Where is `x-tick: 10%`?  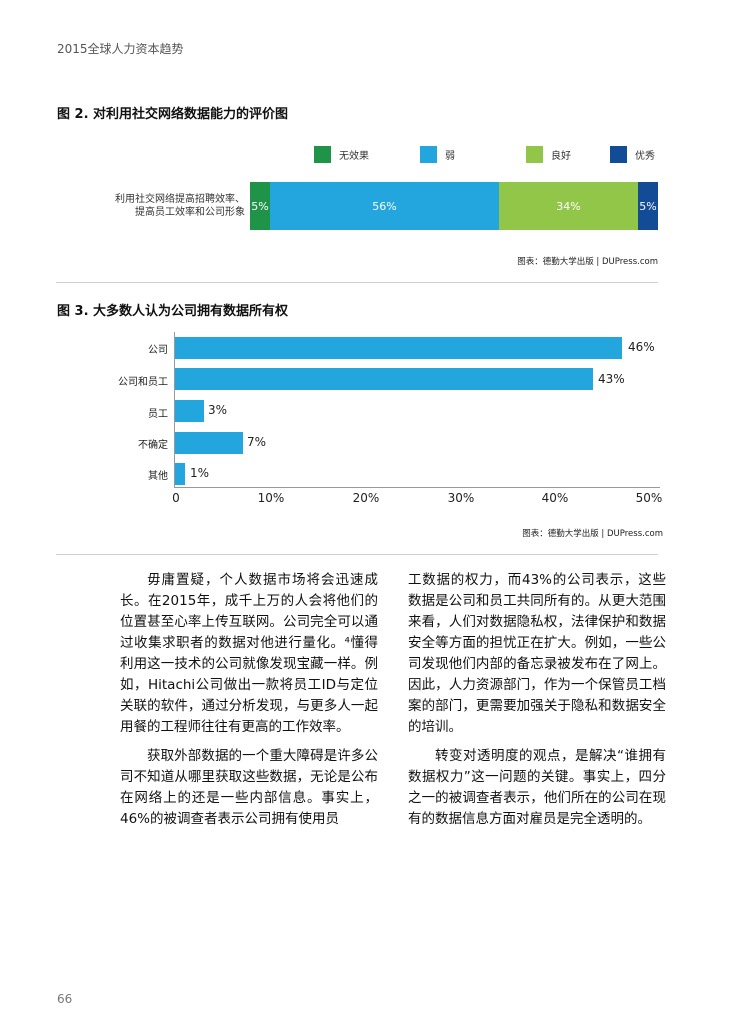
x-tick: 10% is located at coordinates (271, 498).